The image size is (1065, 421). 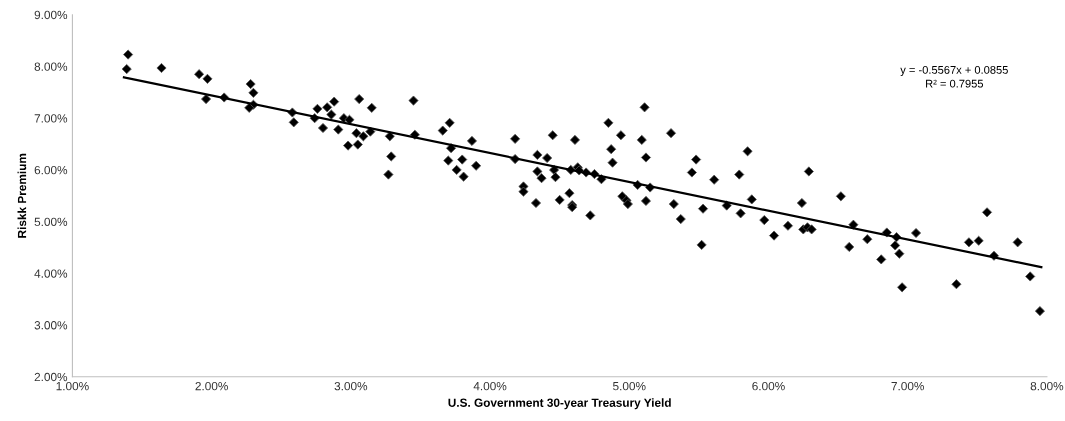 I want to click on x-tick-label: 1.00%, so click(x=72, y=386).